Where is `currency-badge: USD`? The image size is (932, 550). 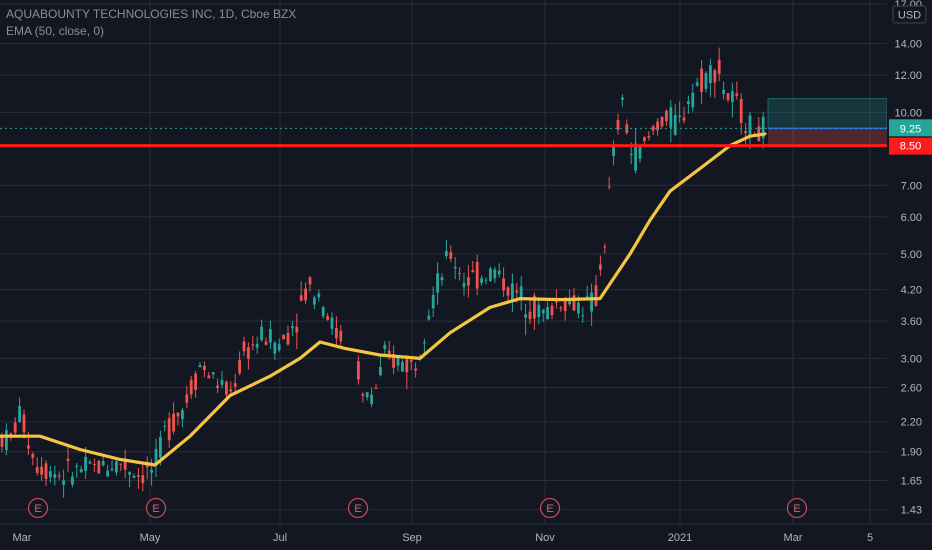
currency-badge: USD is located at coordinates (909, 14).